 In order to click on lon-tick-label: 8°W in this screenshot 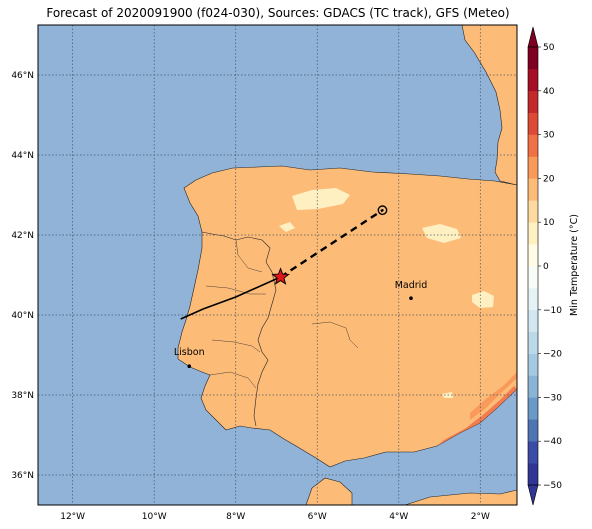, I will do `click(235, 517)`.